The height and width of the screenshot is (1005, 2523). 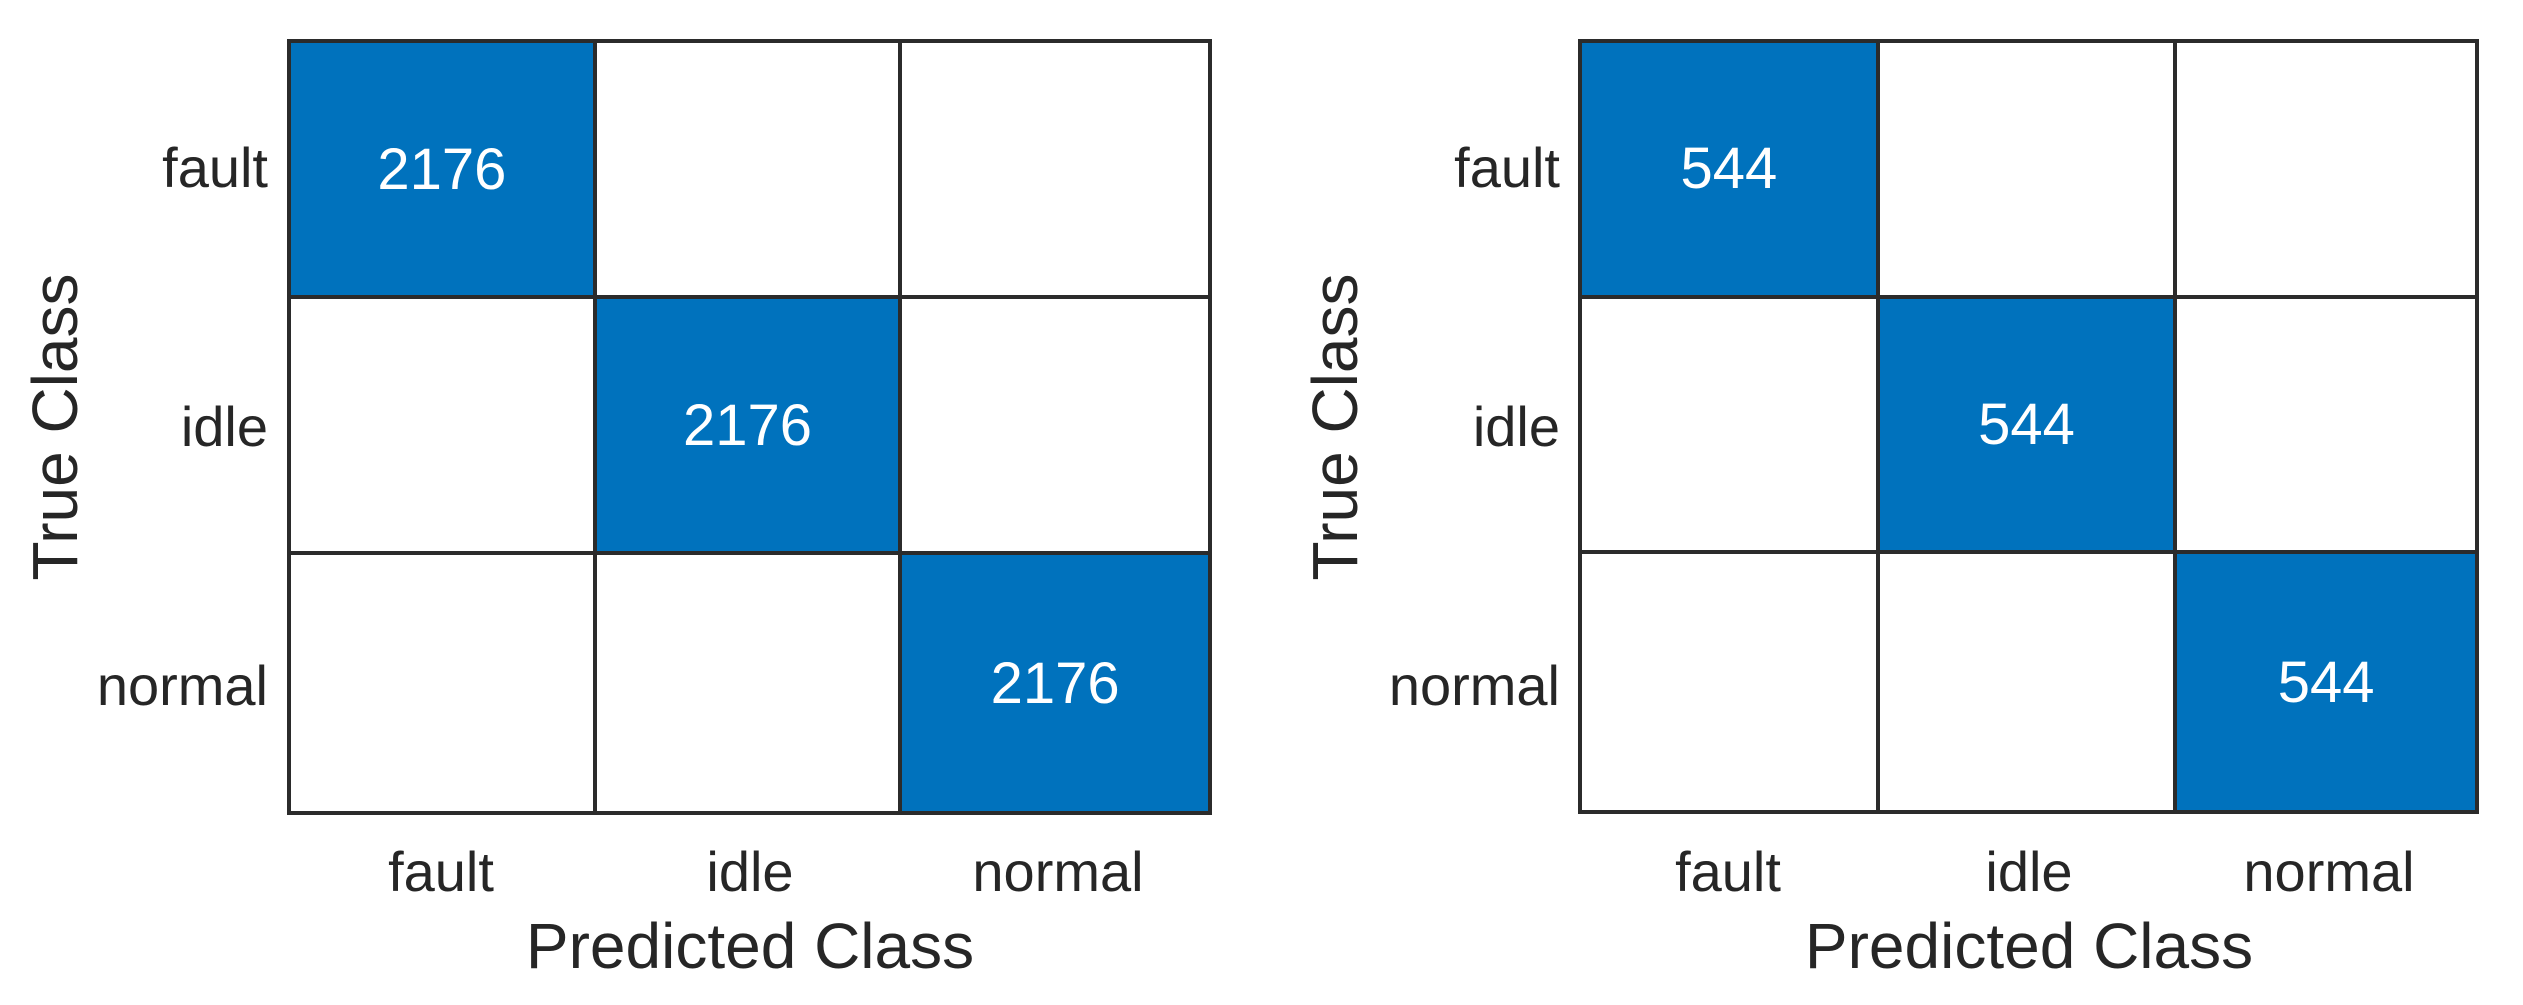 I want to click on y-tick-fault-right: fault, so click(x=1507, y=167).